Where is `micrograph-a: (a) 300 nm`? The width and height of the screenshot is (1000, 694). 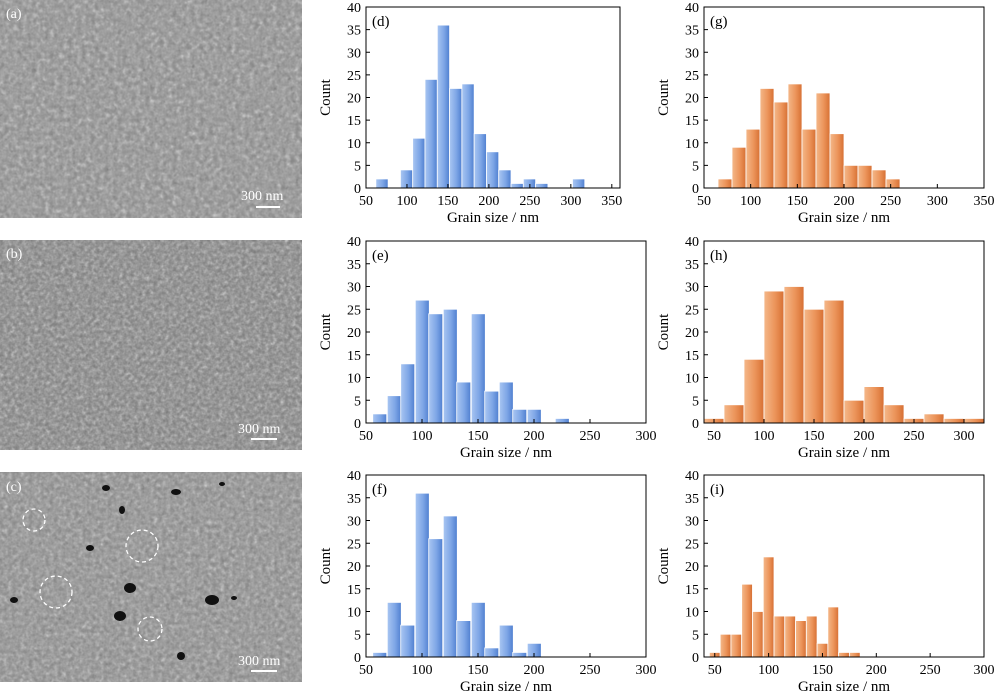 micrograph-a: (a) 300 nm is located at coordinates (151, 109).